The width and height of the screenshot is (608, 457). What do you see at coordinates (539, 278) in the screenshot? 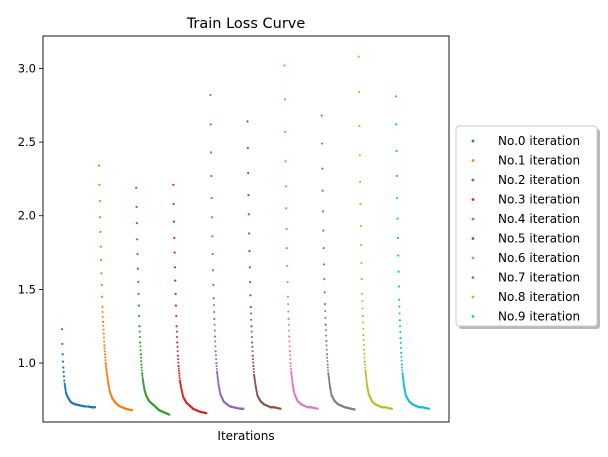
I see `legend-entry-label: No.7 iteration` at bounding box center [539, 278].